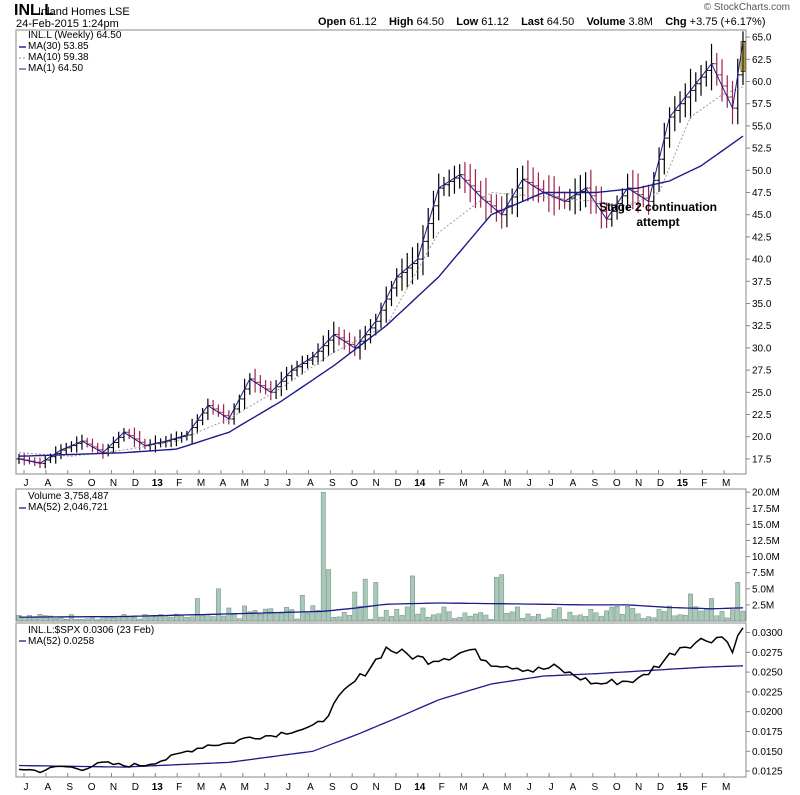 This screenshot has width=800, height=795. What do you see at coordinates (617, 483) in the screenshot?
I see `price-x-label: O` at bounding box center [617, 483].